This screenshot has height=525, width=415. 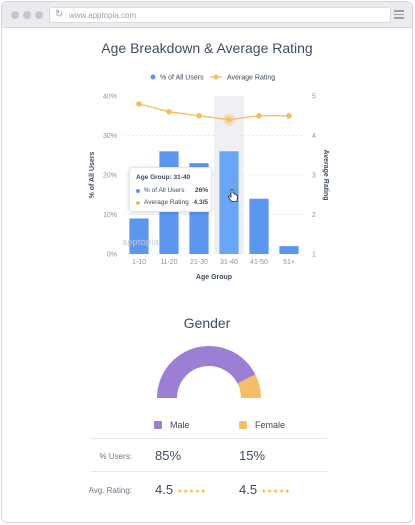 What do you see at coordinates (249, 386) in the screenshot?
I see `female-segment` at bounding box center [249, 386].